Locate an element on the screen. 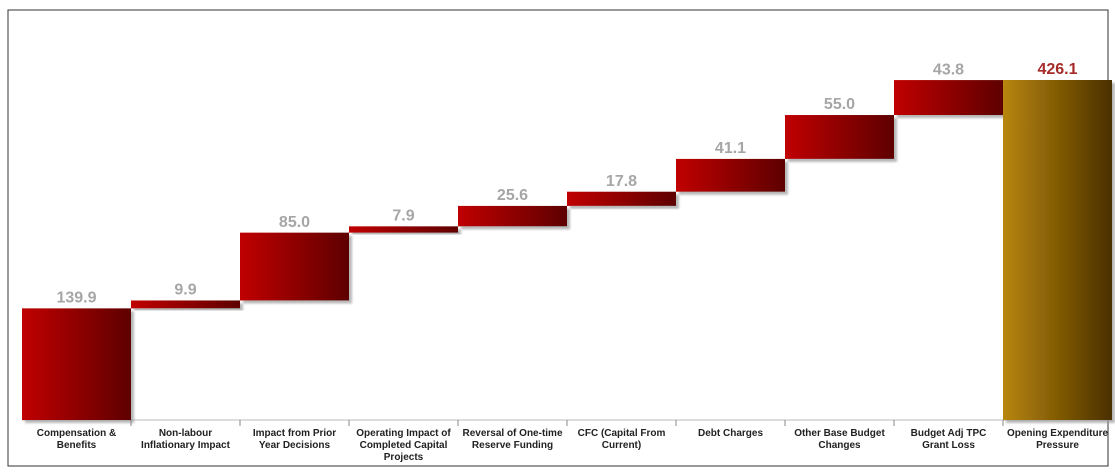 Image resolution: width=1115 pixels, height=476 pixels. value-label: 43.8 is located at coordinates (948, 69).